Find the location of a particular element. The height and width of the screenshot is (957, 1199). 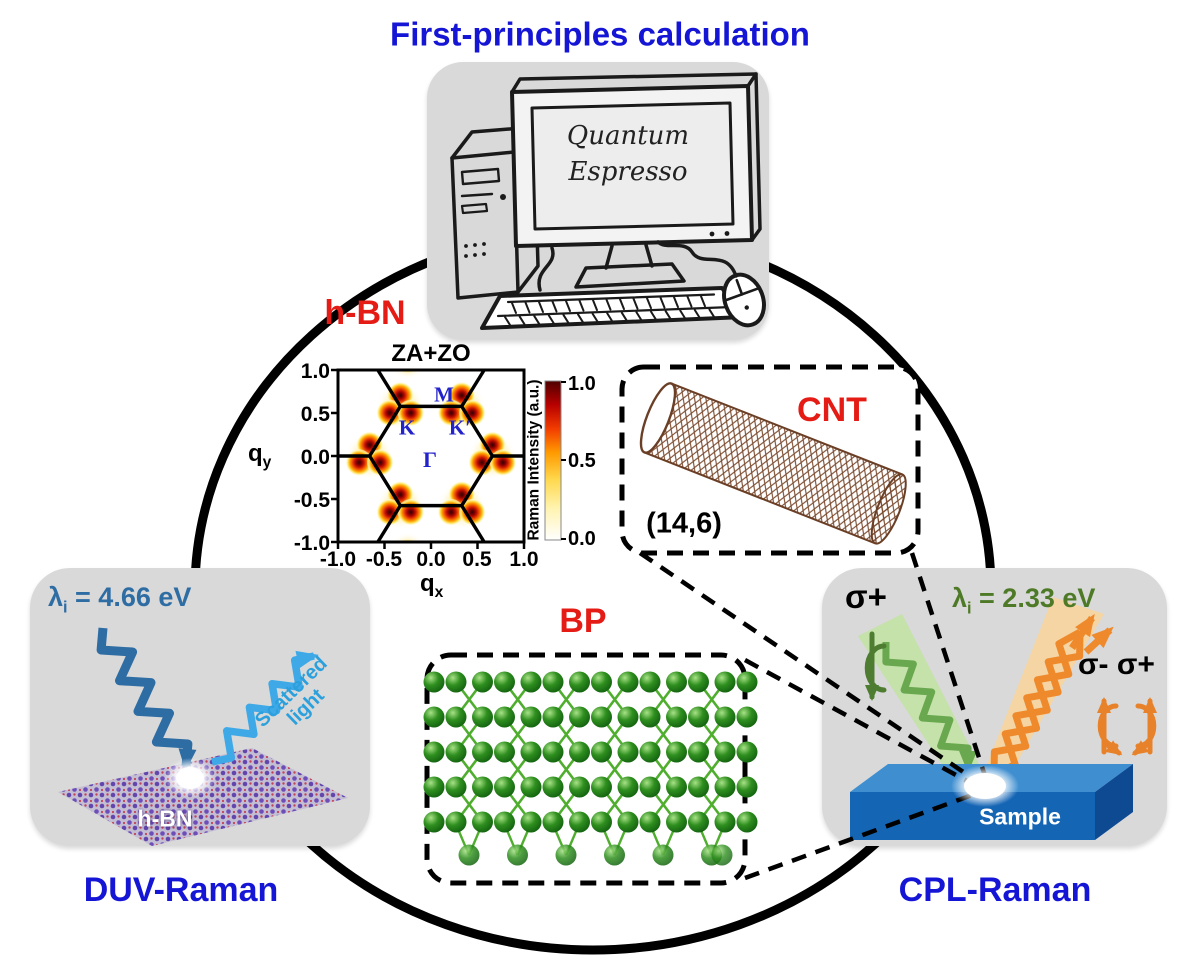

x-tick: 0.5 is located at coordinates (477, 559).